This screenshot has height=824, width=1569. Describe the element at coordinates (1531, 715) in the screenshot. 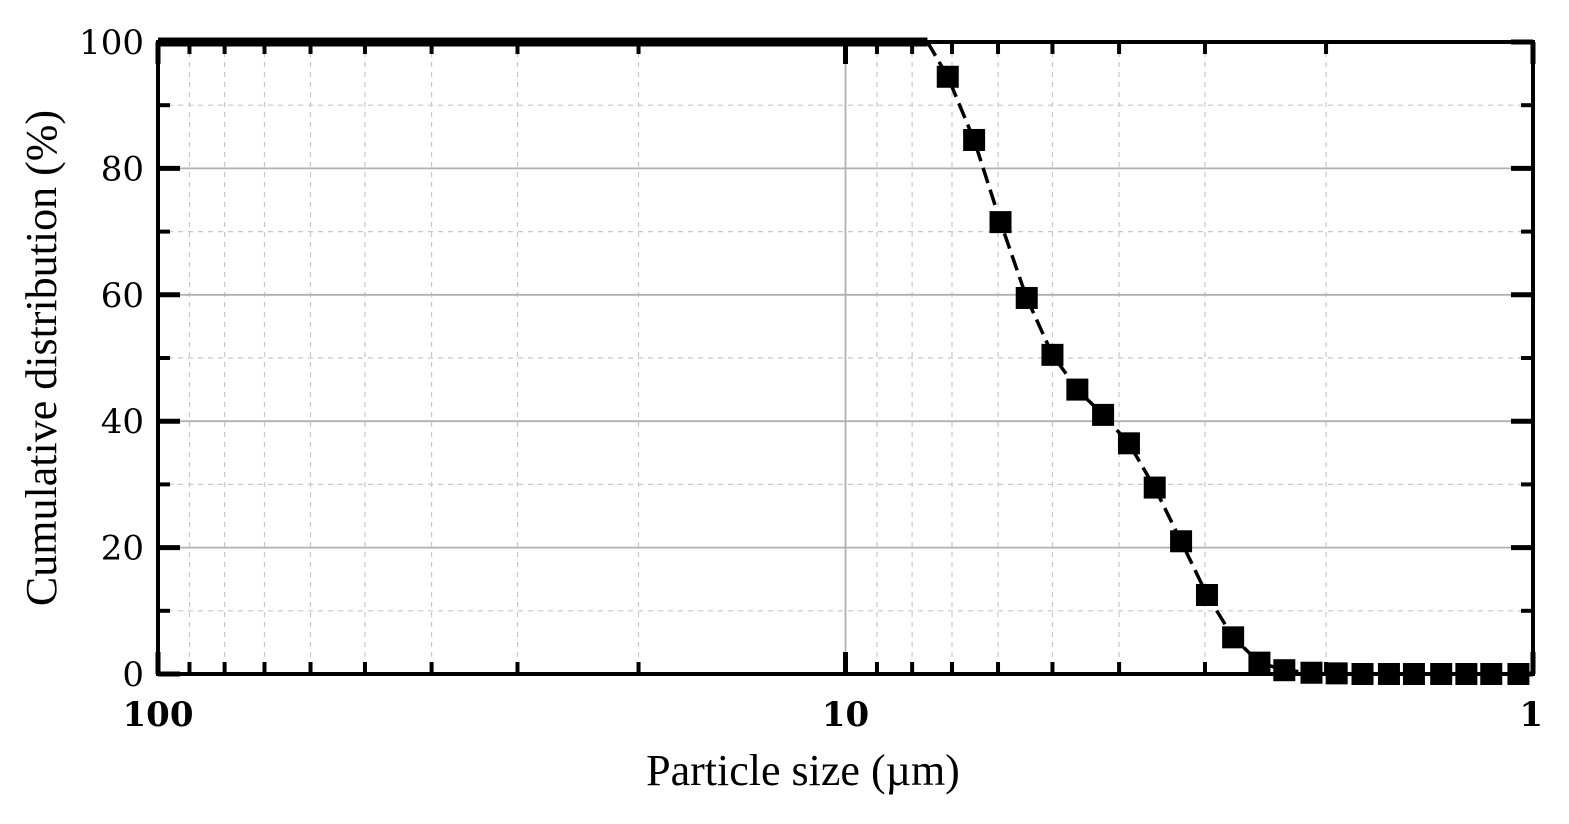

I see `x-tick-label: 1` at that location.